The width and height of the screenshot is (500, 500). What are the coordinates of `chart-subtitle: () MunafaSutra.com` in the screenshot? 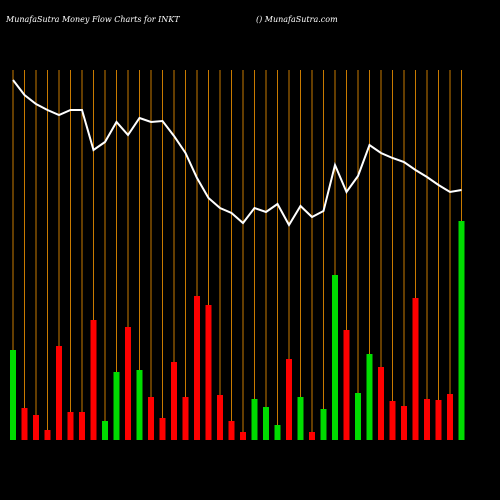 It's located at (297, 19).